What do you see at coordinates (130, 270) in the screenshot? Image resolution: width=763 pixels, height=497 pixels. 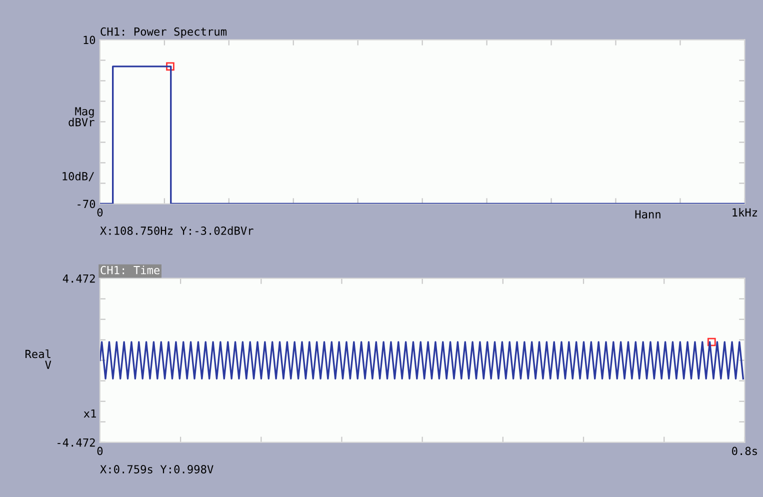 I see `chart-title: CH1: Time` at bounding box center [130, 270].